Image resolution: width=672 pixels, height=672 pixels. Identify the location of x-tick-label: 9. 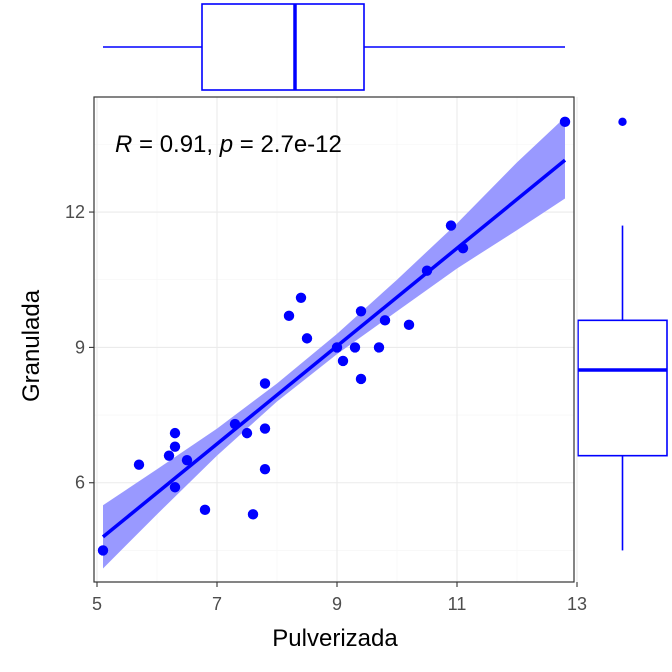
(337, 604).